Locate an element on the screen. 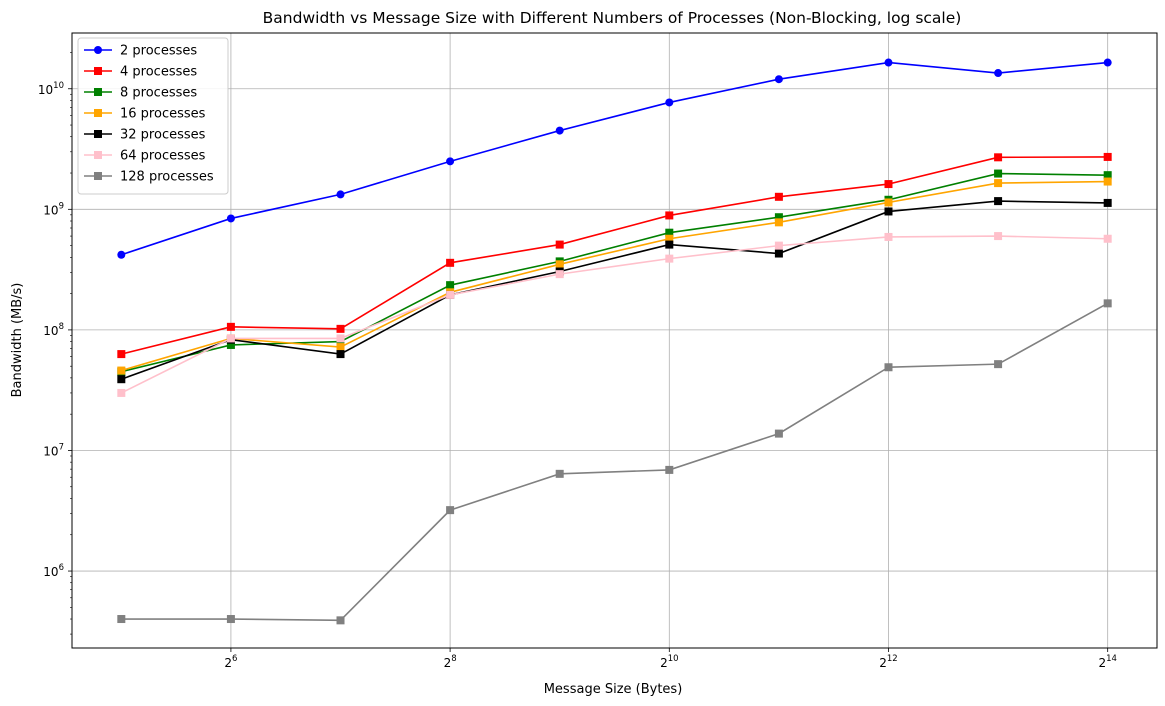 Image resolution: width=1165 pixels, height=706 pixels. y-tick-label: 10¹⁰ is located at coordinates (51, 89).